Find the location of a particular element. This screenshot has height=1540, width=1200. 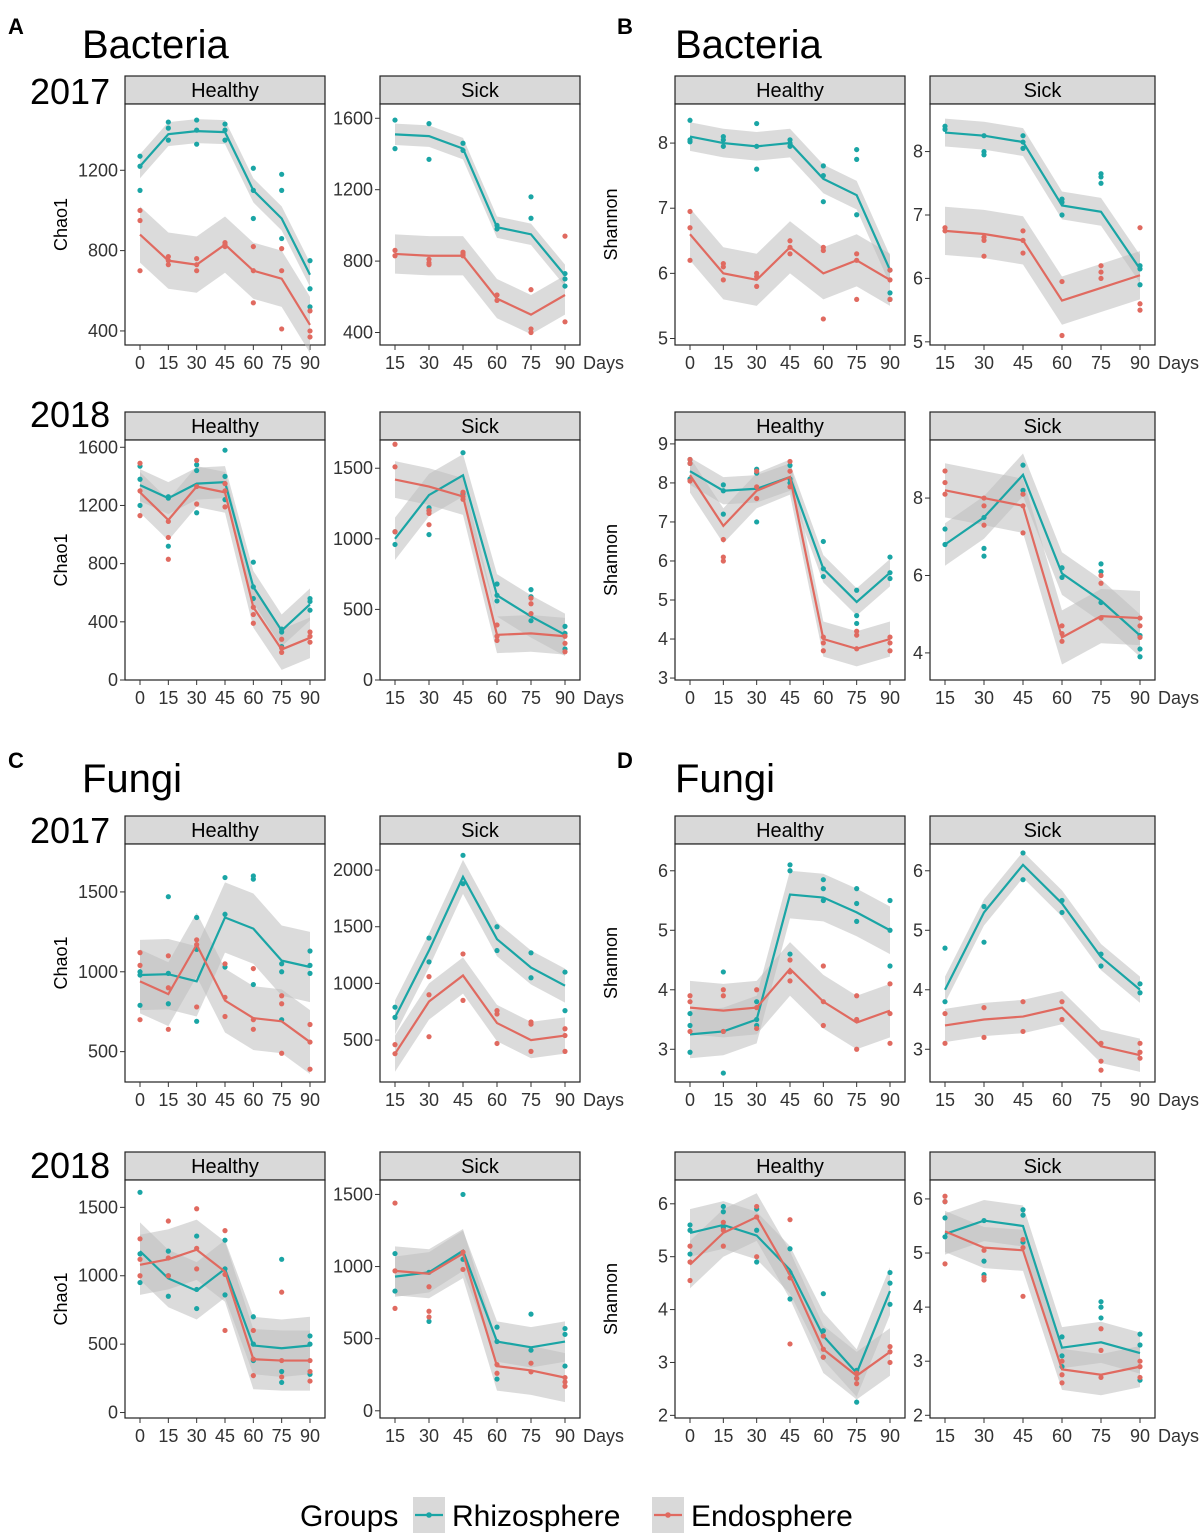

year-label-2018-fungi: 2018 is located at coordinates (70, 1165).